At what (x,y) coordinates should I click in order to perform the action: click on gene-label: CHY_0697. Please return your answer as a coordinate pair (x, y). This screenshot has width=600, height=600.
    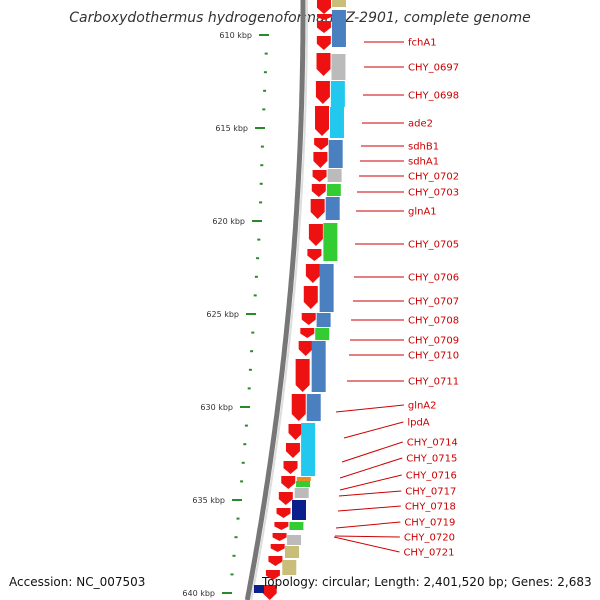
    Looking at the image, I should click on (433, 68).